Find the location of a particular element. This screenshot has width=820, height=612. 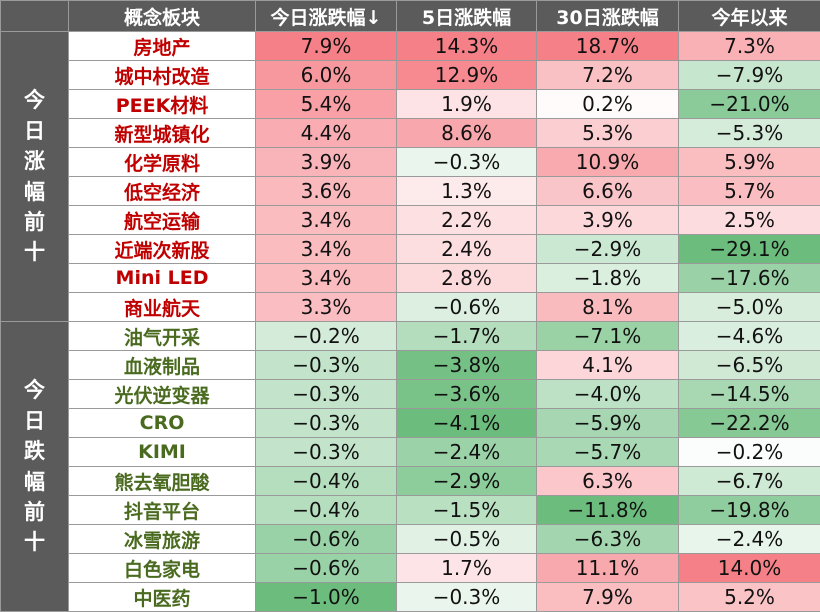

value-cell-30day: 3.9% is located at coordinates (608, 220).